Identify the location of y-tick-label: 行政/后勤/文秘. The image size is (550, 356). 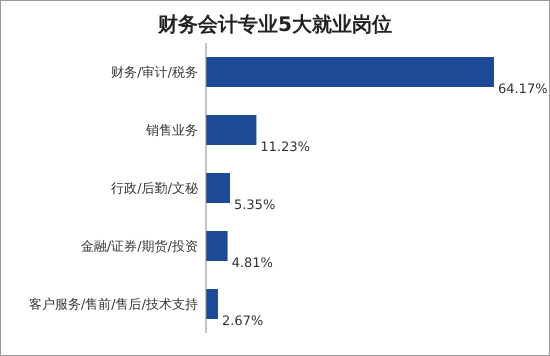
(154, 189).